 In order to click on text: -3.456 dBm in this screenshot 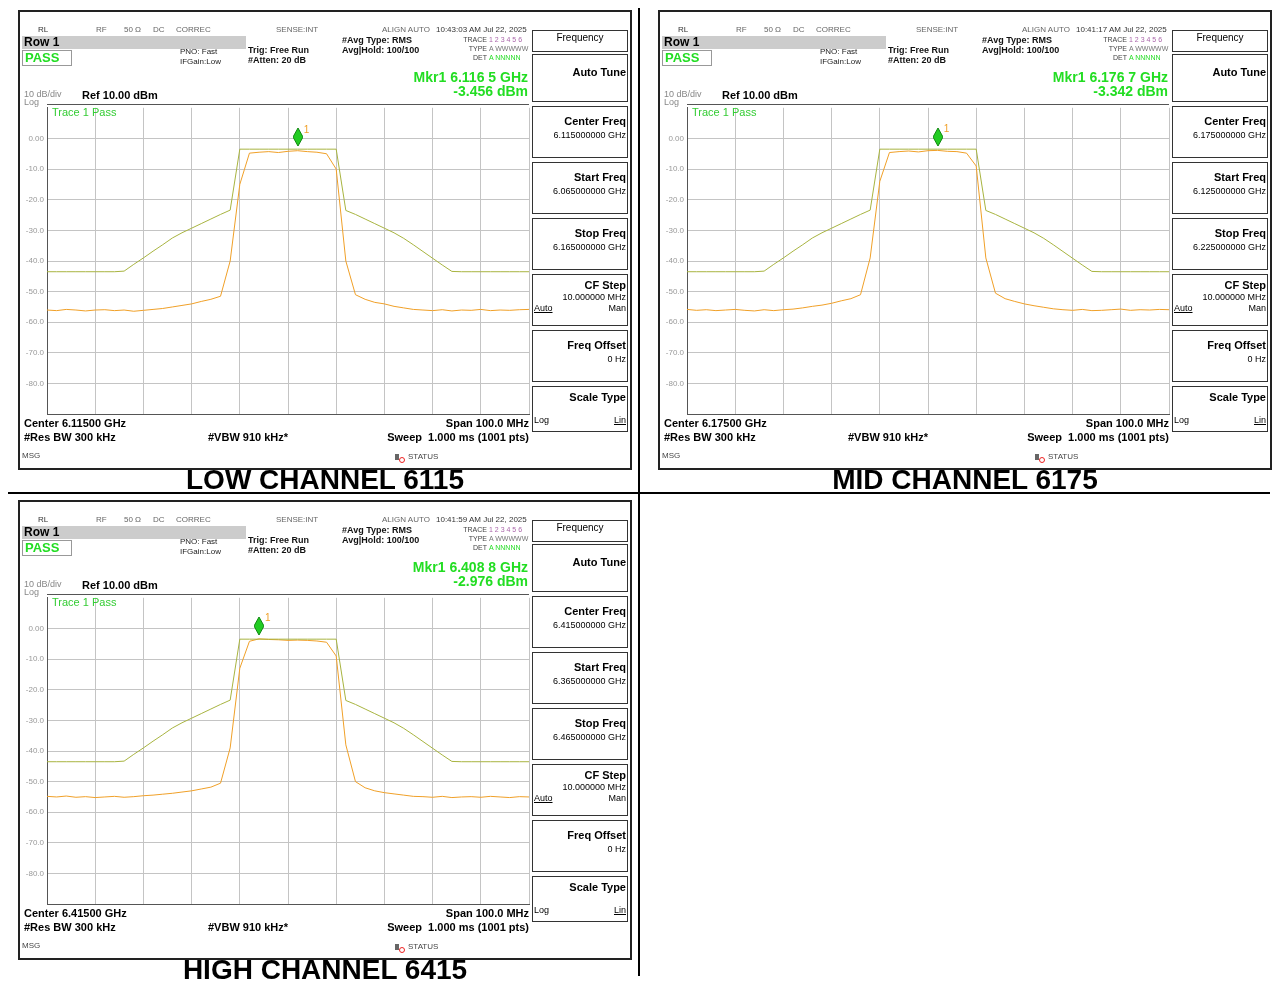, I will do `click(490, 91)`.